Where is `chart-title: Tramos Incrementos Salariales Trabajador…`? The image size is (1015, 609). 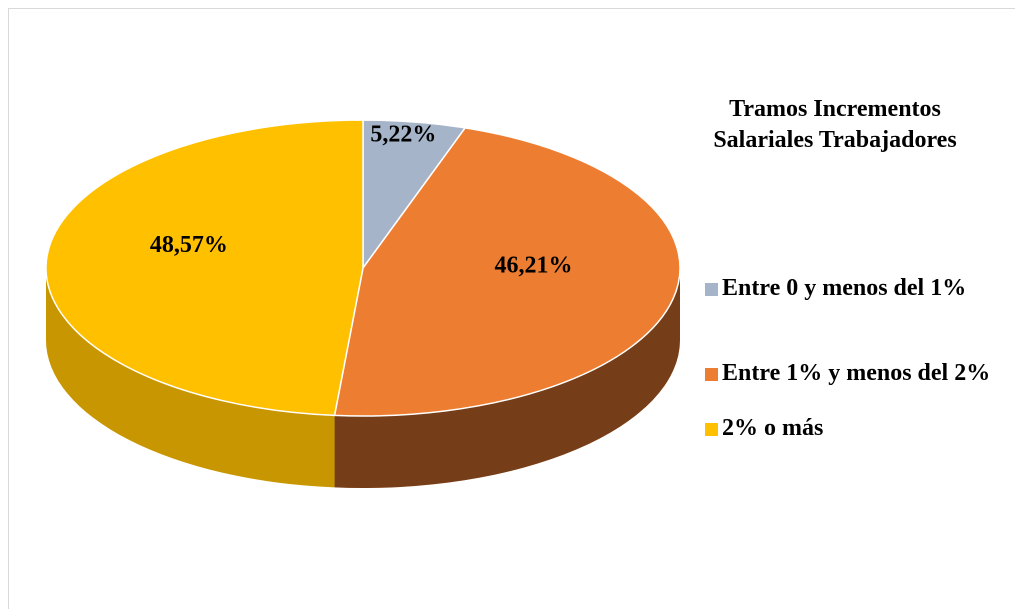 chart-title: Tramos Incrementos Salariales Trabajador… is located at coordinates (835, 124).